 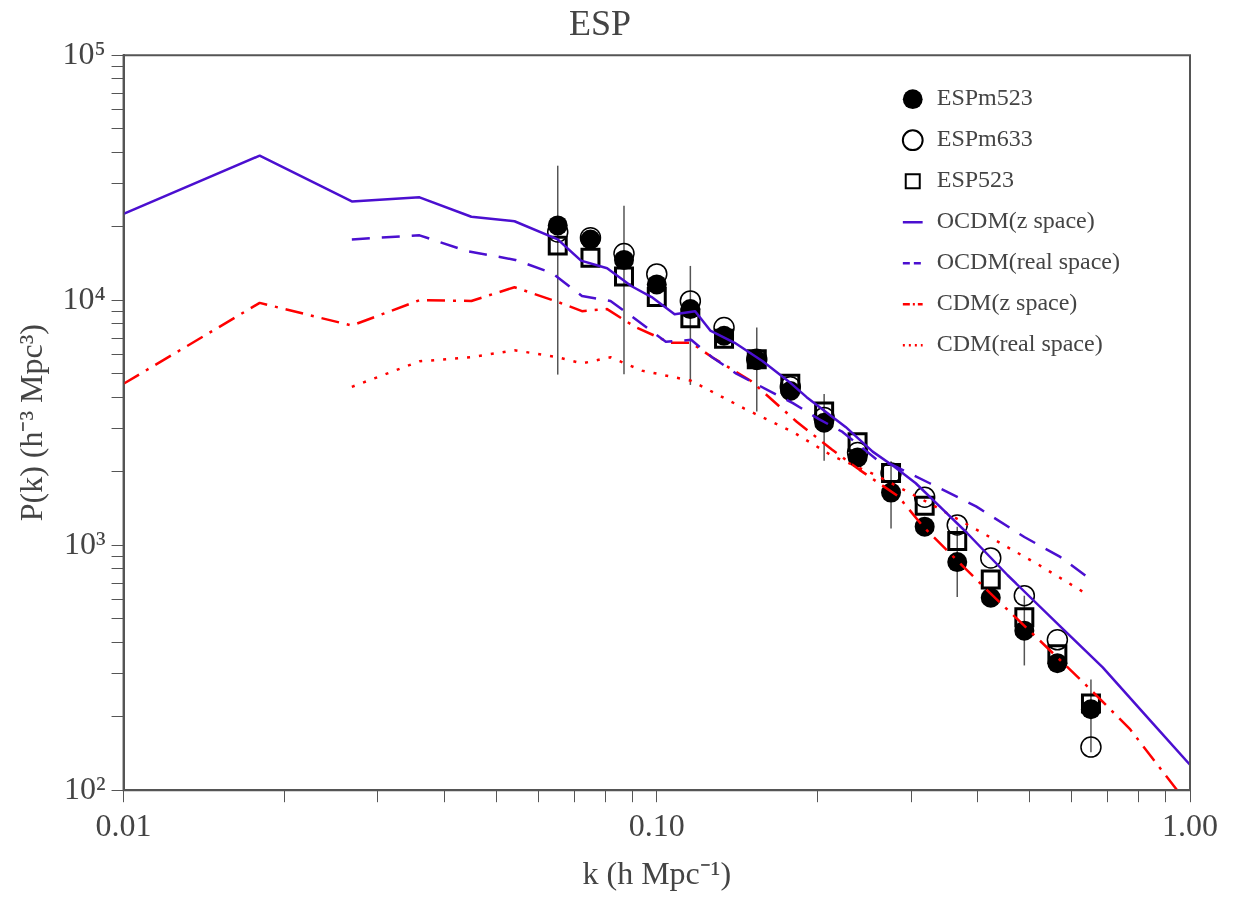 What do you see at coordinates (975, 179) in the screenshot?
I see `legend-label: ESP523` at bounding box center [975, 179].